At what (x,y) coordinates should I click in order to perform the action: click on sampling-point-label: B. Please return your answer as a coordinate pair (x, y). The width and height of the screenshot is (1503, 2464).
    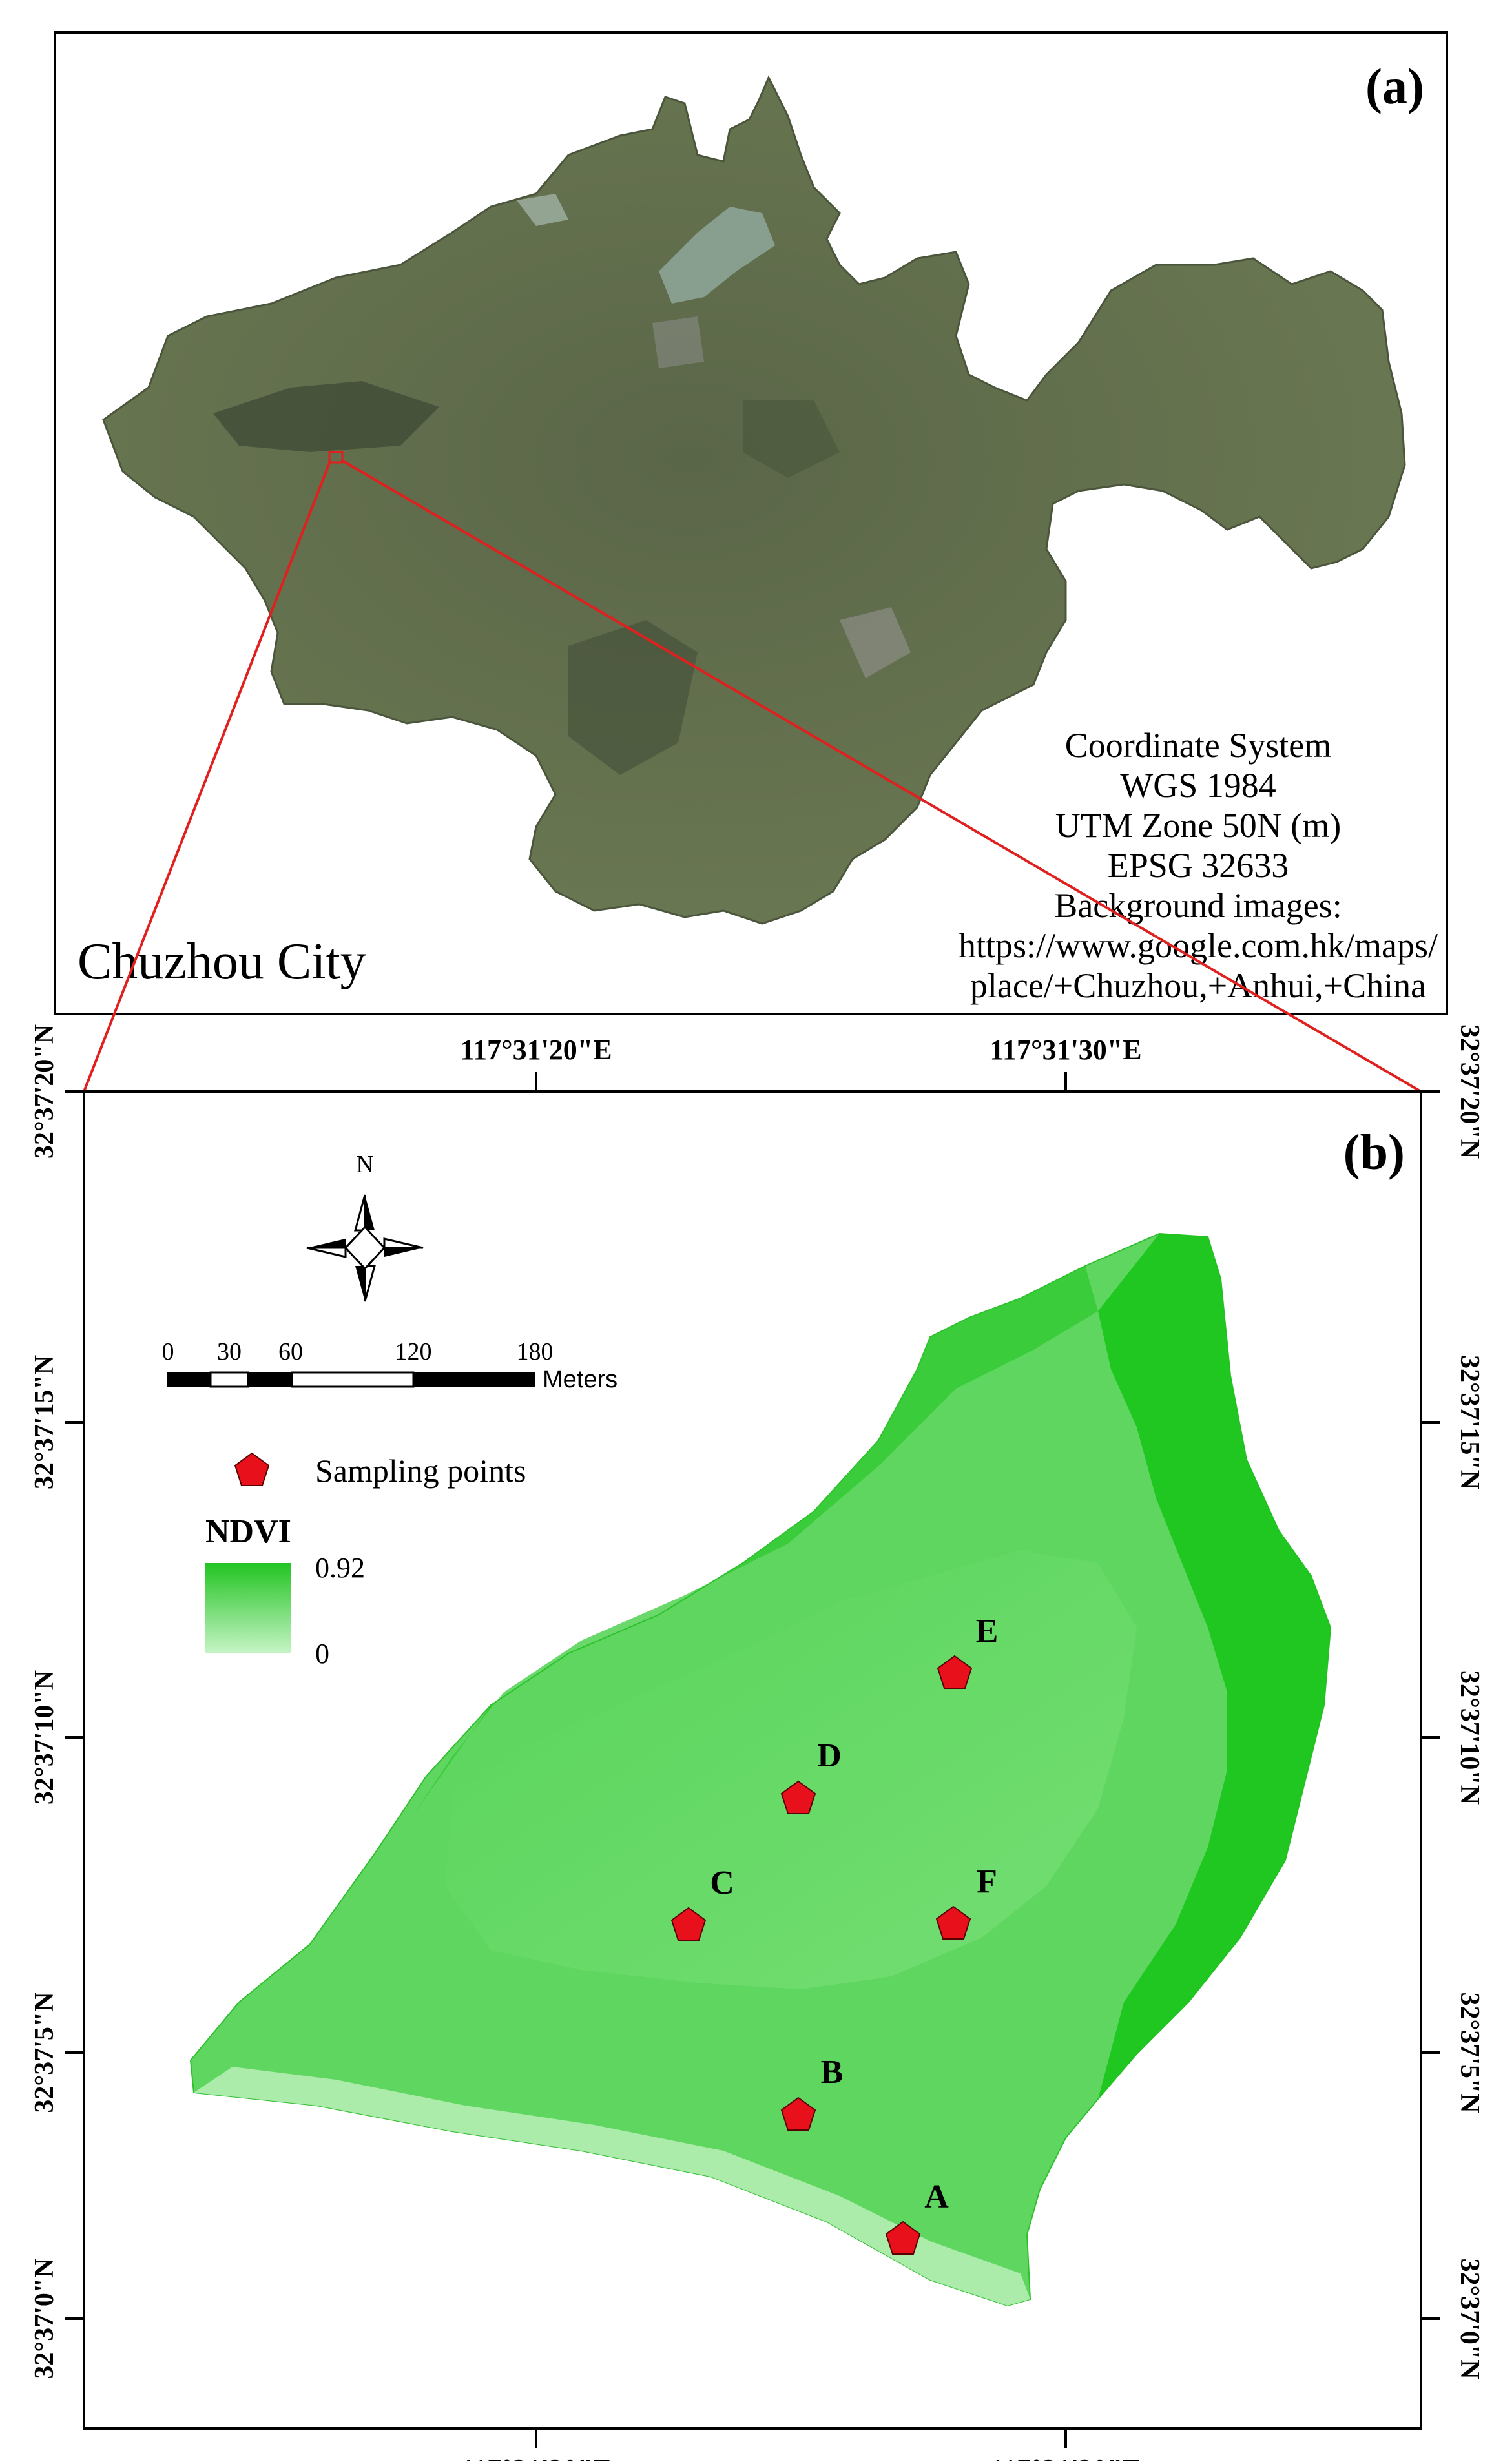
    Looking at the image, I should click on (832, 2072).